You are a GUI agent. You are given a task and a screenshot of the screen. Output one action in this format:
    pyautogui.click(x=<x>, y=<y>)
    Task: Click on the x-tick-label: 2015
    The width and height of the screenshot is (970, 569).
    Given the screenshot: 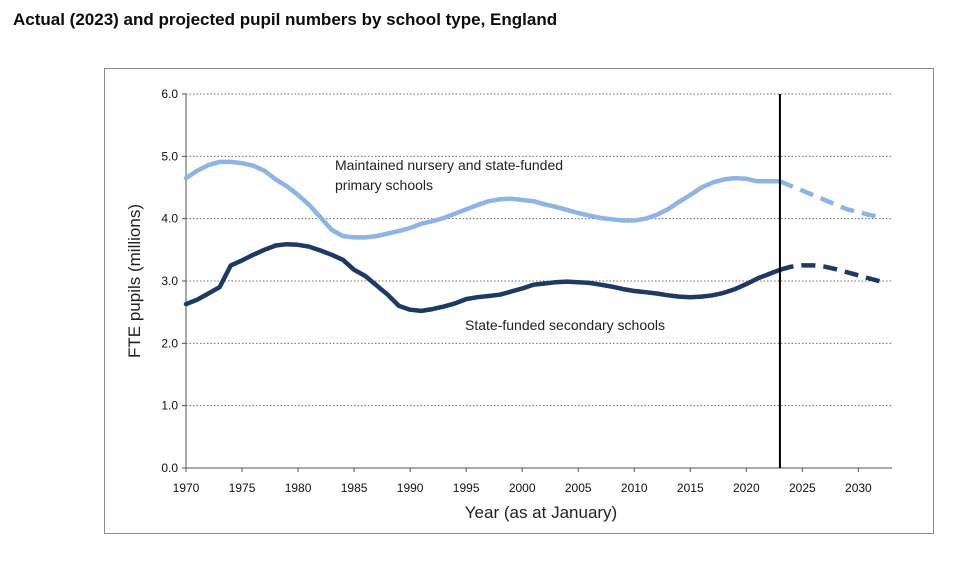 What is the action you would take?
    pyautogui.click(x=690, y=488)
    